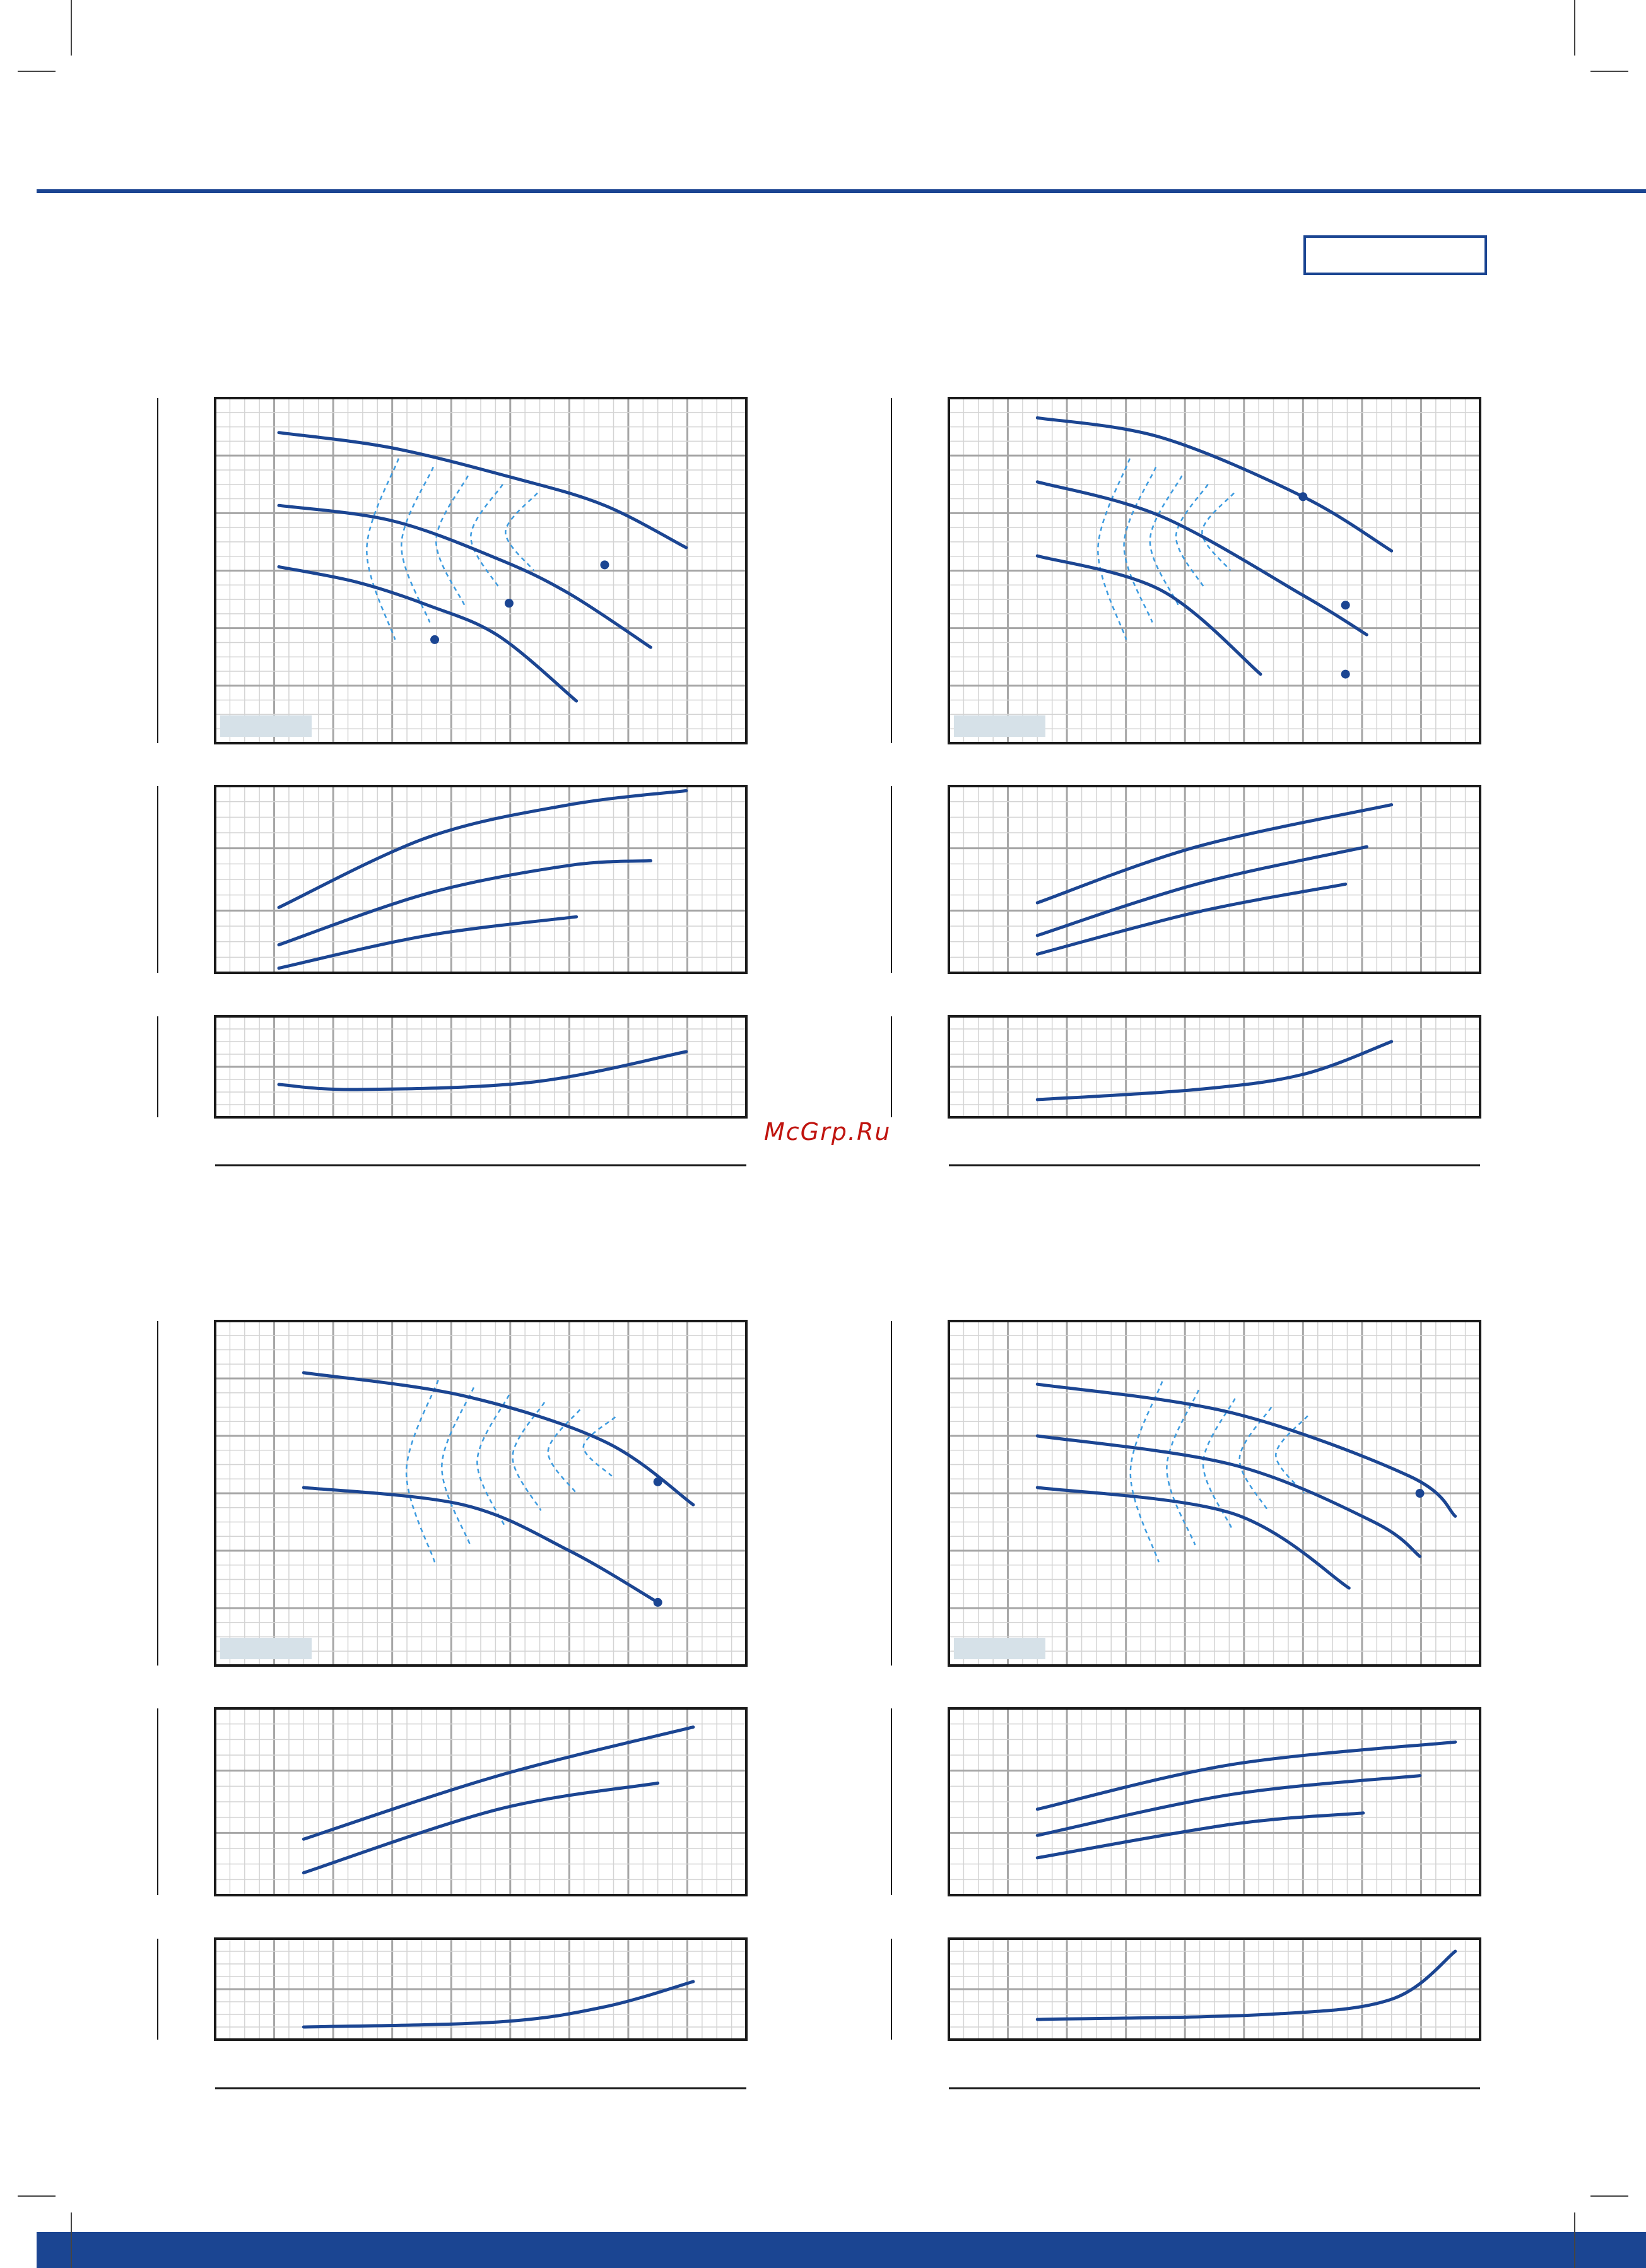 This screenshot has width=1646, height=2268. I want to click on chart-panel-power-curves-top-left, so click(452, 880).